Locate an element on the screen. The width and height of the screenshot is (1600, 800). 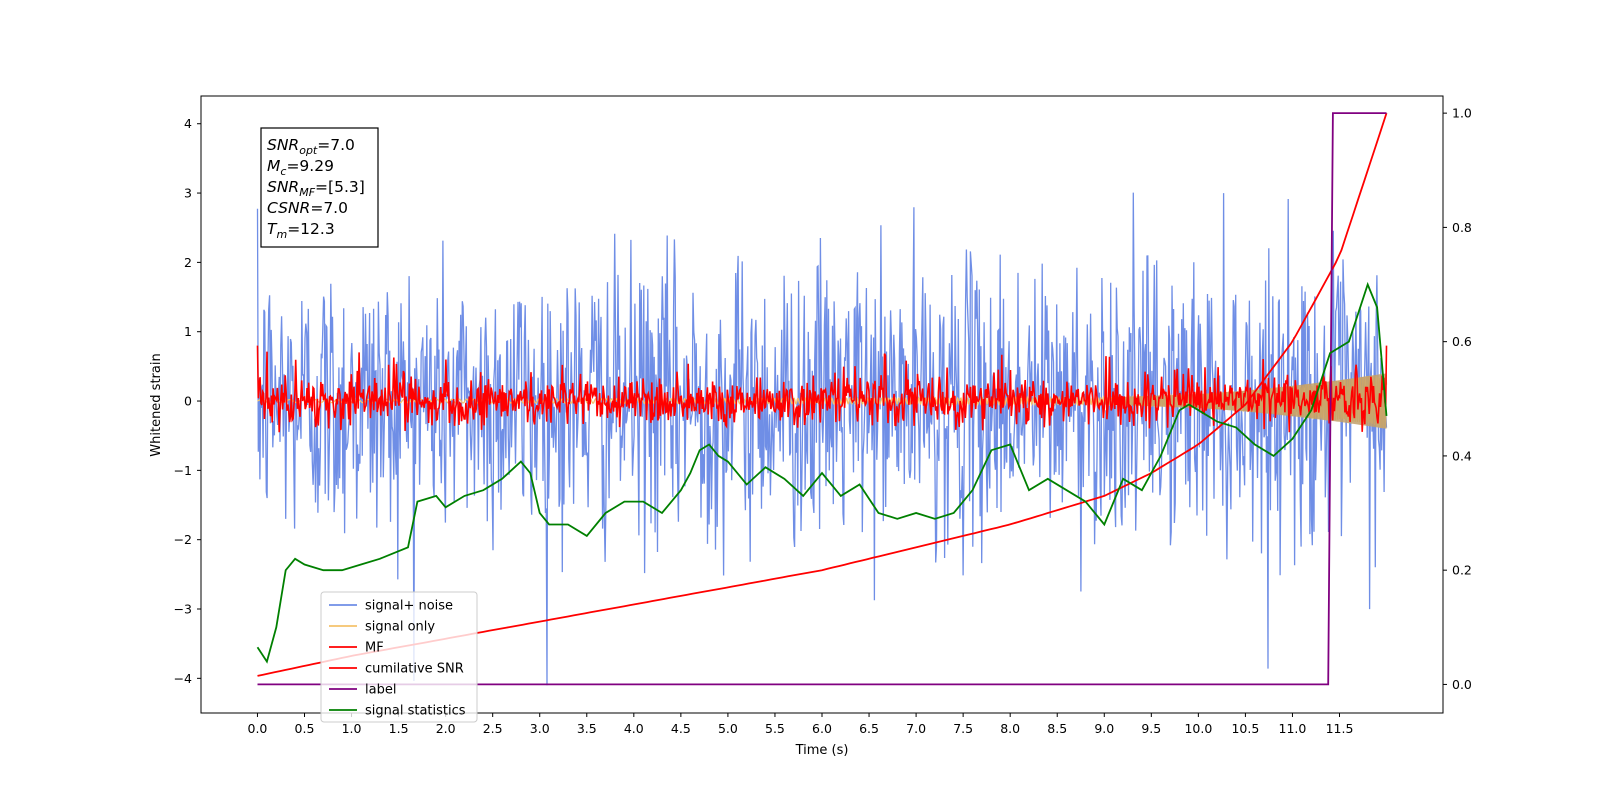
stats-symbol: M is located at coordinates (273, 166).